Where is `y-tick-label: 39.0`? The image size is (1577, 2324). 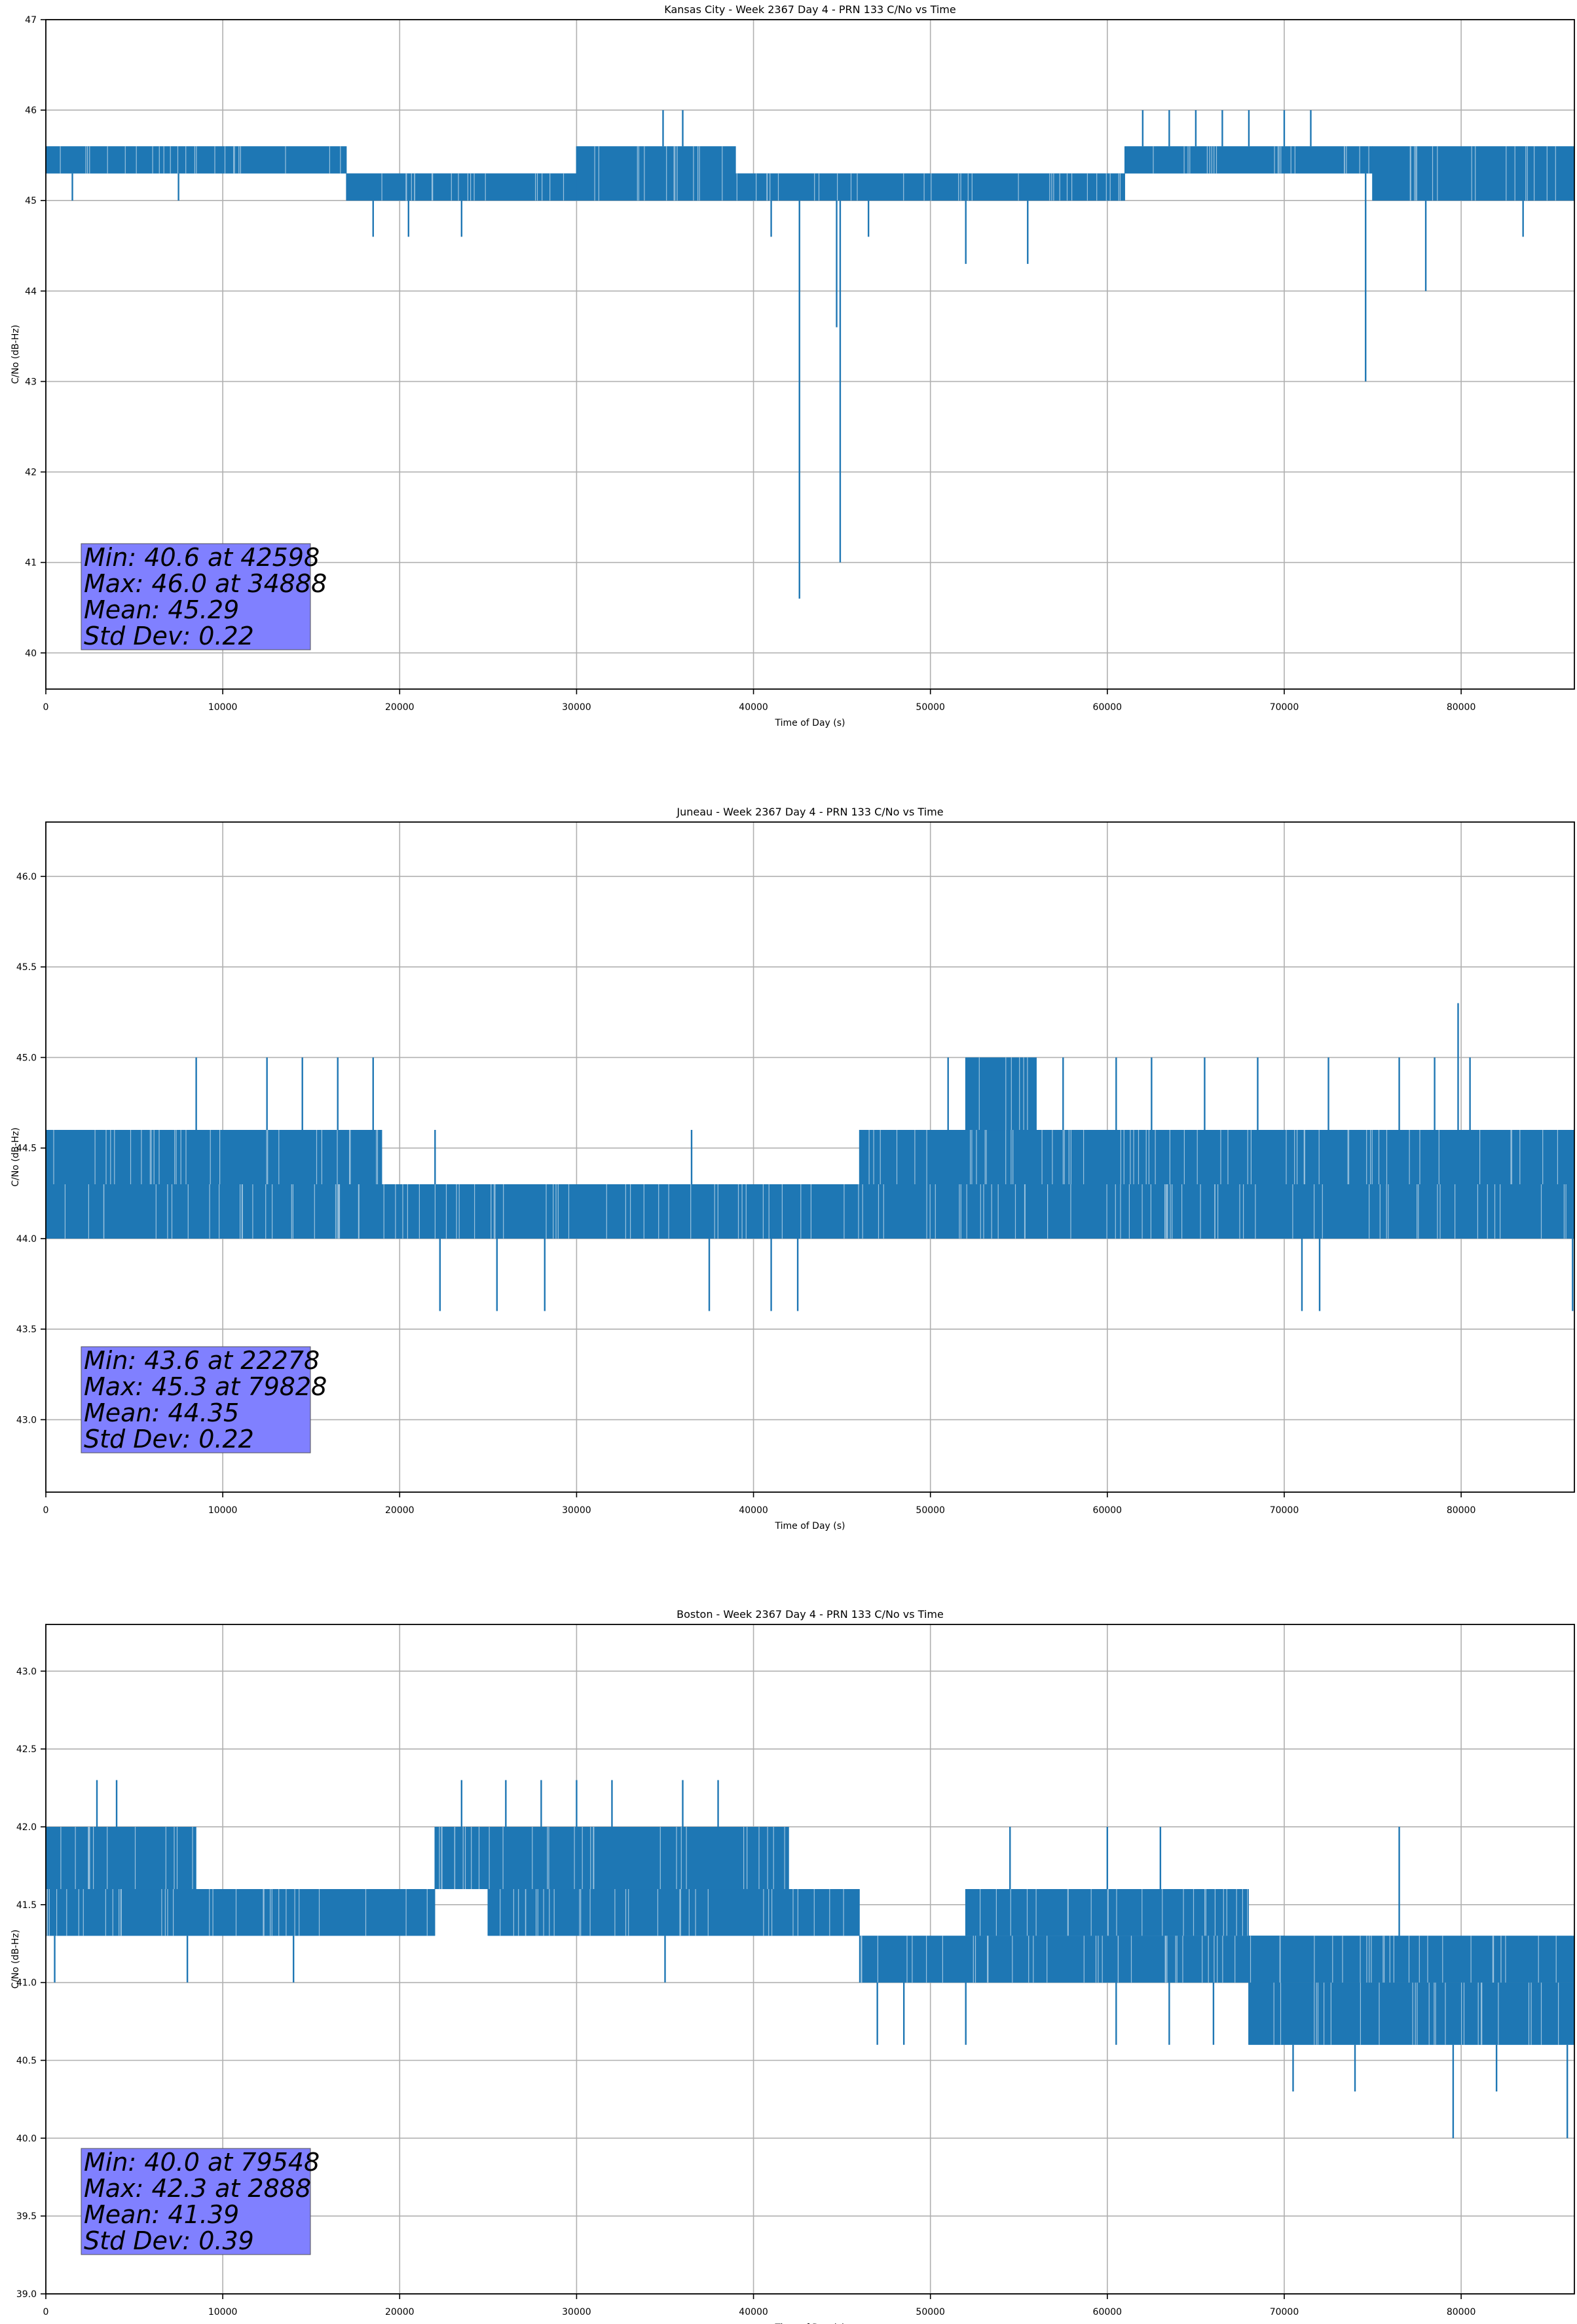
y-tick-label: 39.0 is located at coordinates (26, 2294).